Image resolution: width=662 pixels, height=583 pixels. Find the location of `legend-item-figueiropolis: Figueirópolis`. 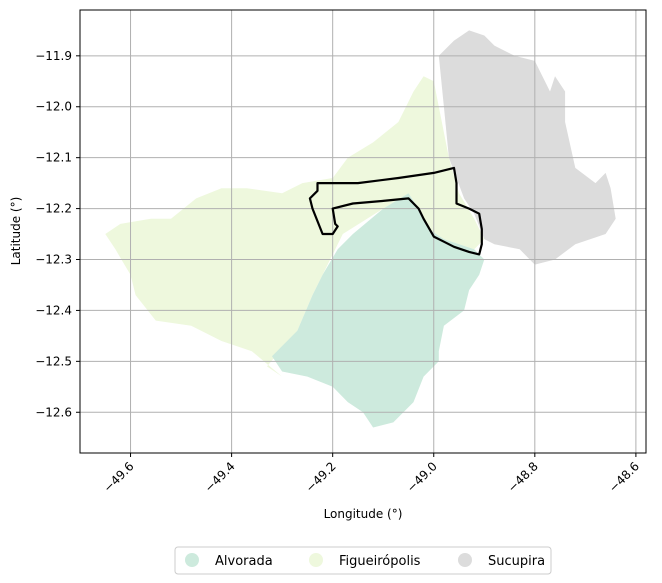

legend-item-figueiropolis: Figueirópolis is located at coordinates (365, 561).